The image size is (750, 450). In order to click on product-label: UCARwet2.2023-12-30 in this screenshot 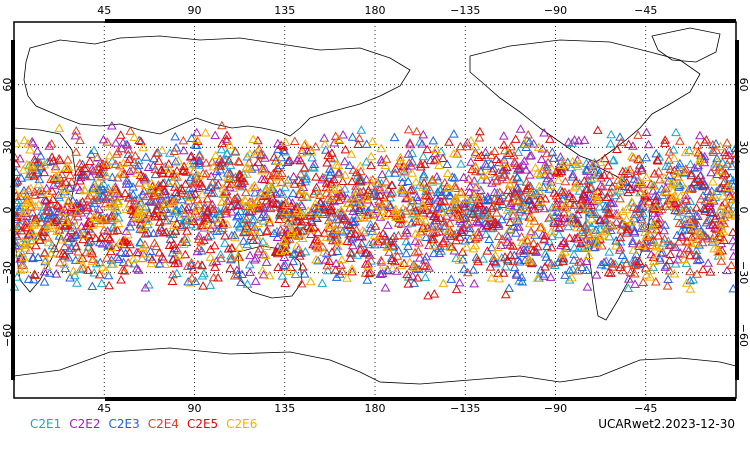, I will do `click(666, 424)`.